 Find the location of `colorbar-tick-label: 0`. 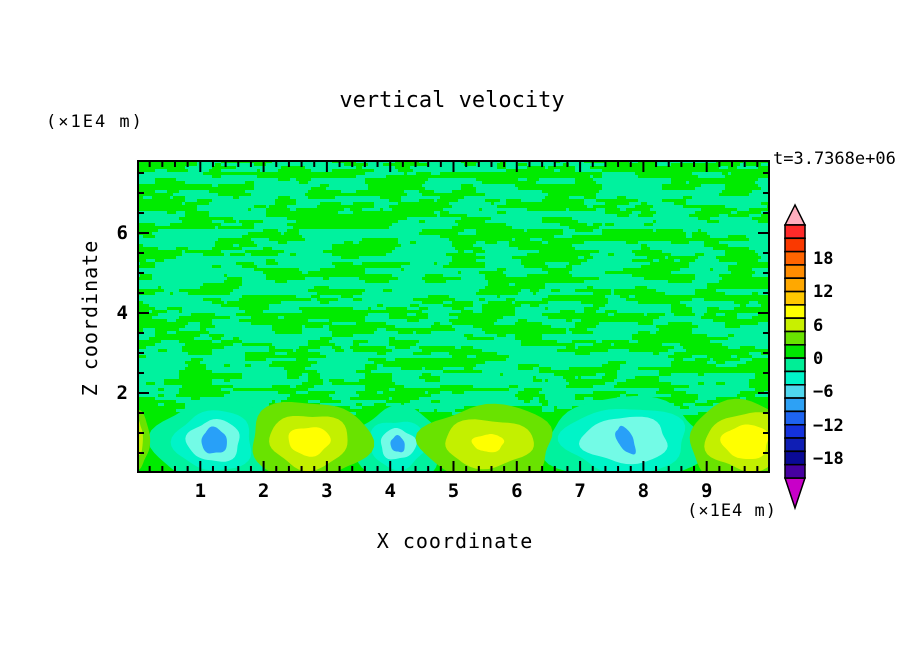

colorbar-tick-label: 0 is located at coordinates (818, 359).